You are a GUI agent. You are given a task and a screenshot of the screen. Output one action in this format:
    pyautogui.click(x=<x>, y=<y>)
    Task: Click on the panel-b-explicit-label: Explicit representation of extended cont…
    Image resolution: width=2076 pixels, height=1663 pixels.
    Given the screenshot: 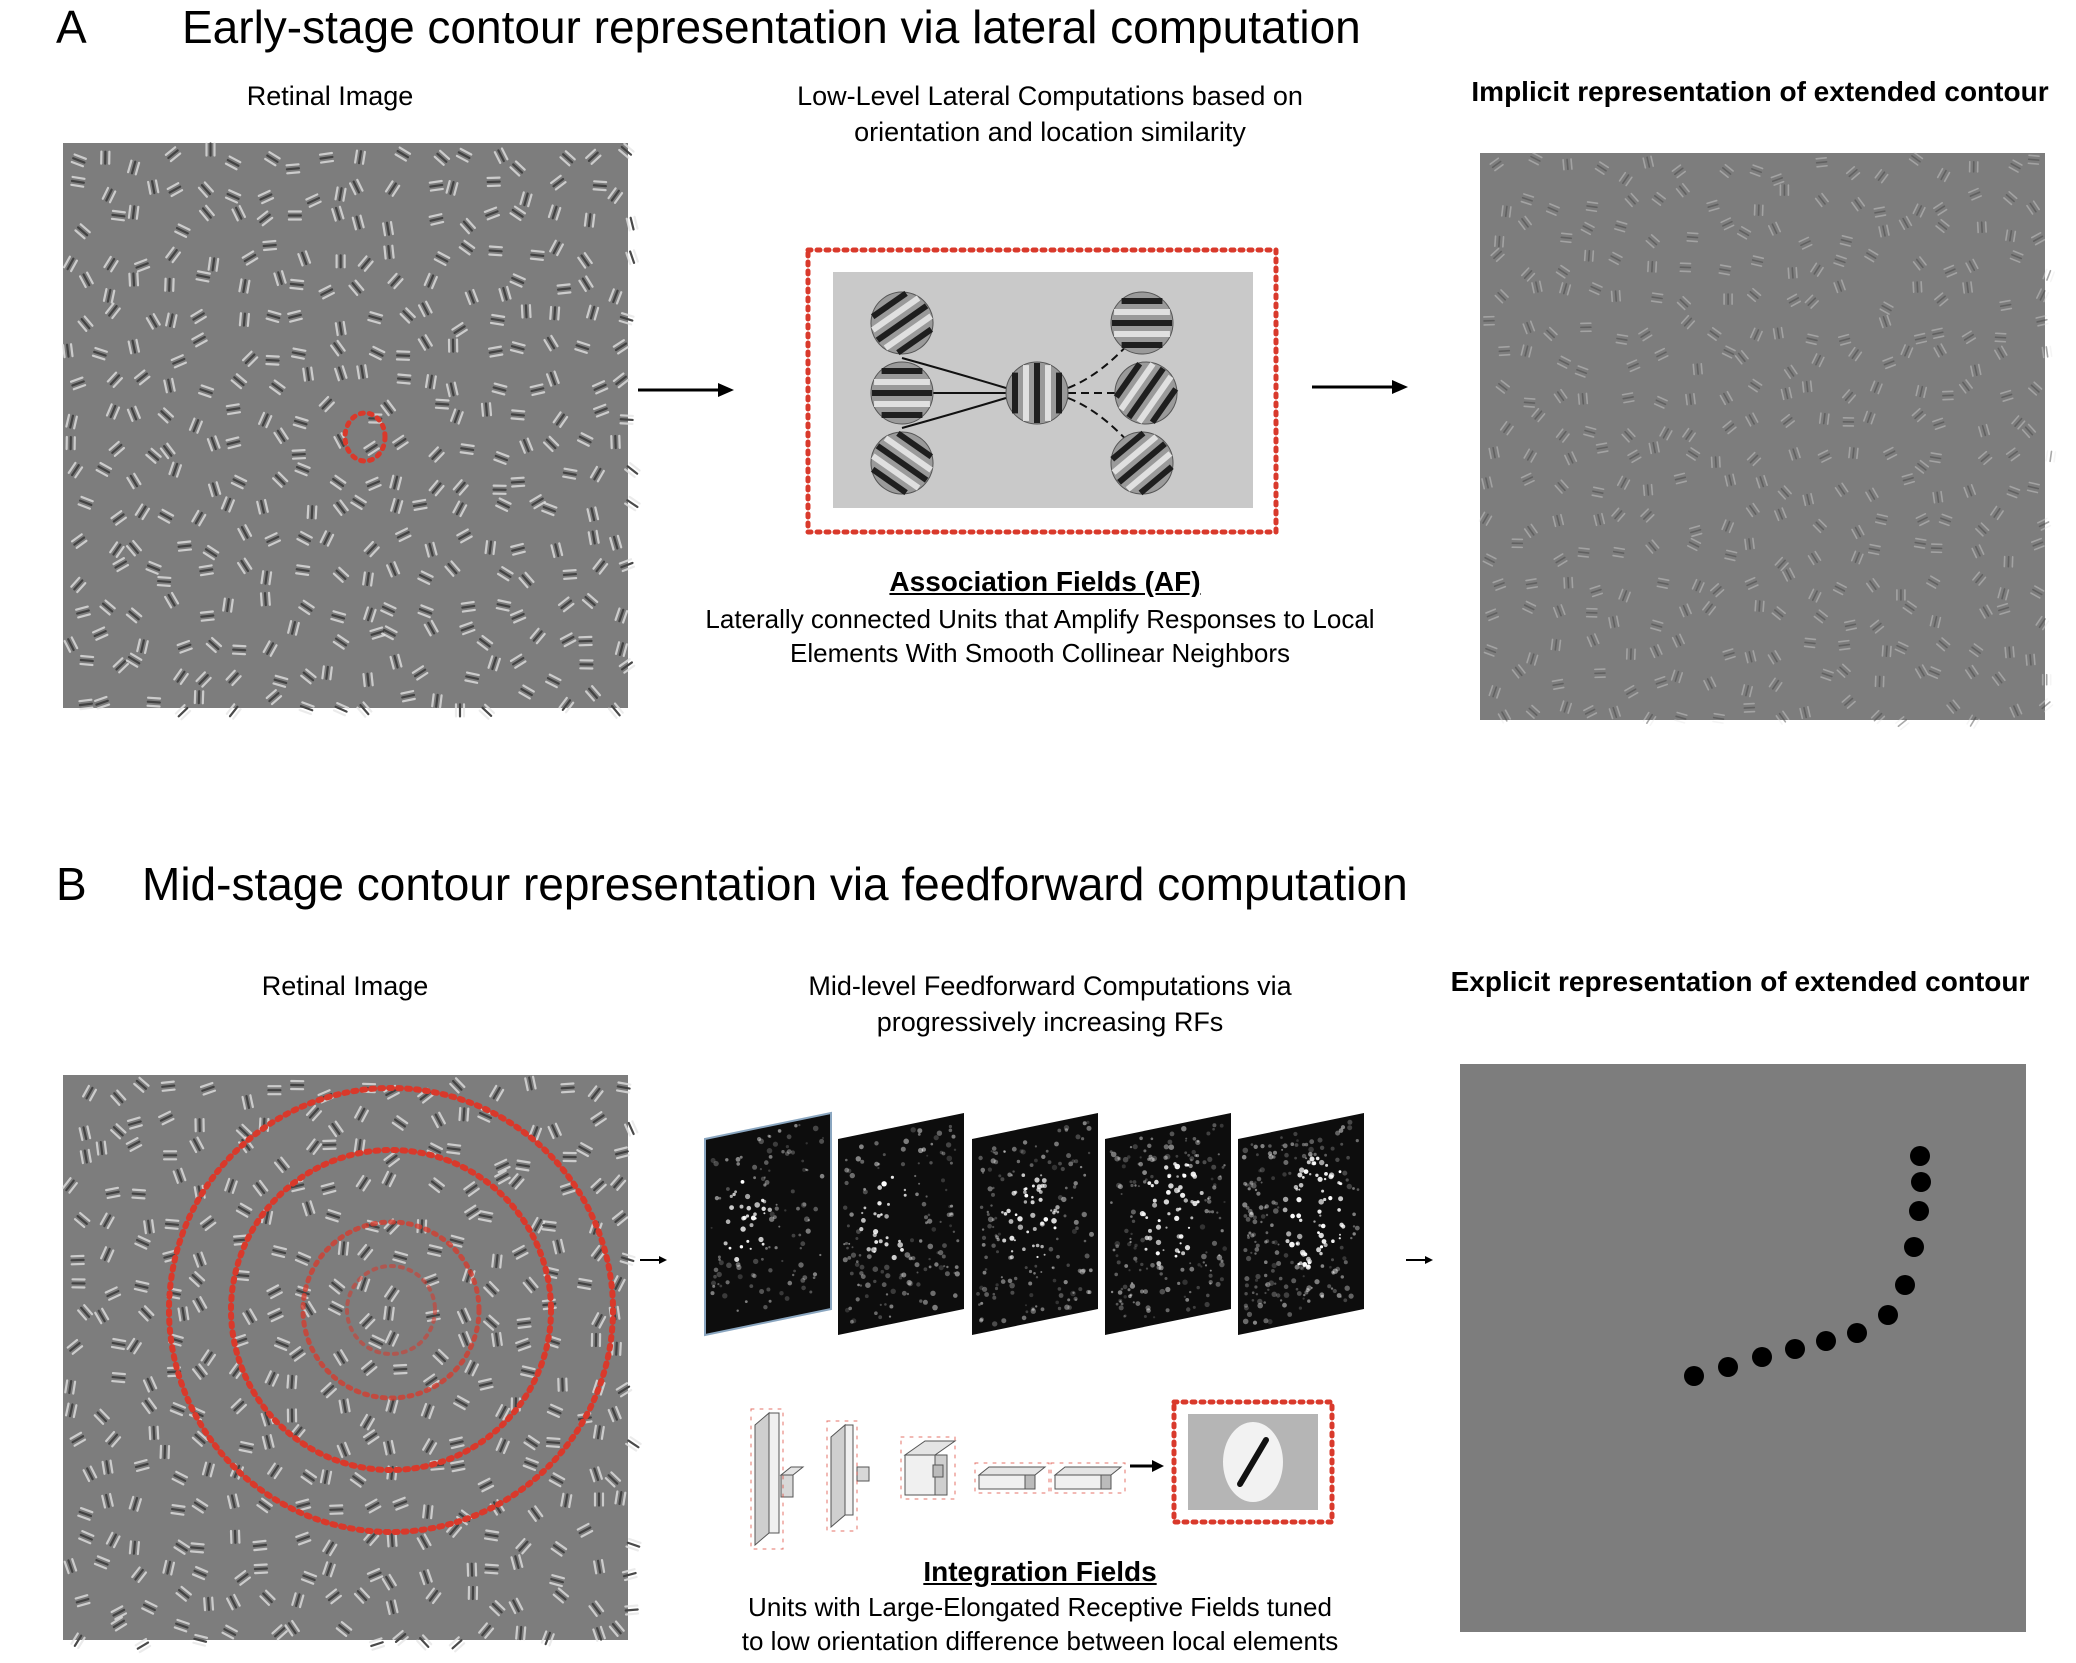 What is the action you would take?
    pyautogui.click(x=1740, y=981)
    